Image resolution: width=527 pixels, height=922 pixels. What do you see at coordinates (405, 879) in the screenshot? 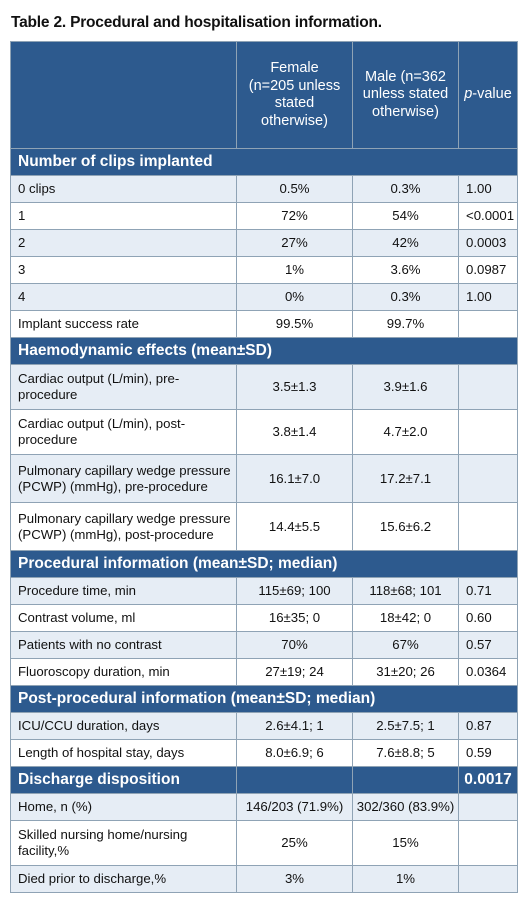
I see `male-value: 1%` at bounding box center [405, 879].